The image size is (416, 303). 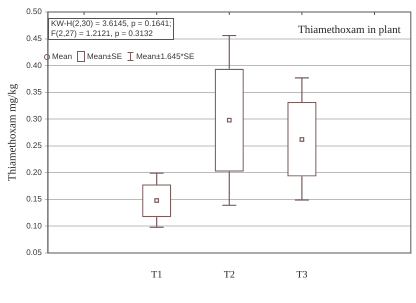 I want to click on annotation: KW-H(2,30) = 3.6145, p = 0.1641;, so click(x=111, y=24).